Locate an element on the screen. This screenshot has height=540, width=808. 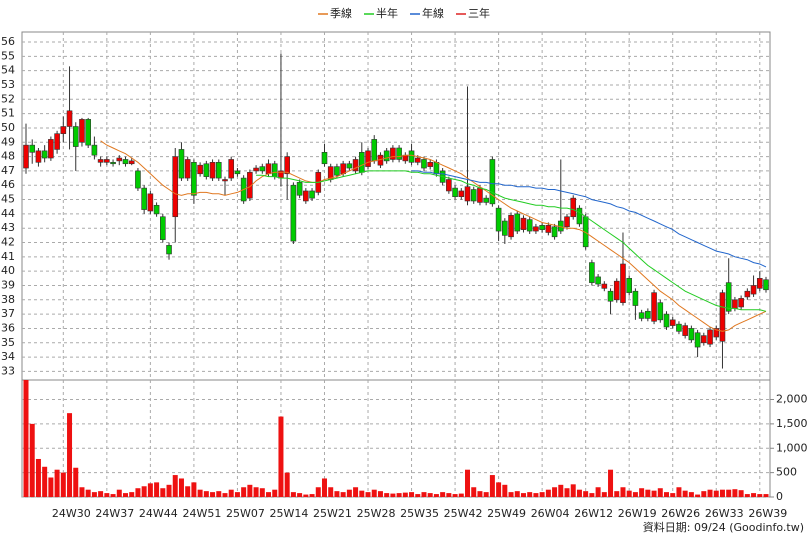
y-tick-label: 51 is located at coordinates (8, 113).